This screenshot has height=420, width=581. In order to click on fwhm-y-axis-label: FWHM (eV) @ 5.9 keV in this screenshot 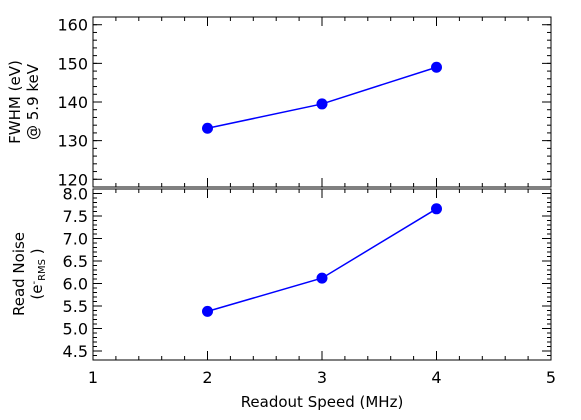, I will do `click(24, 102)`.